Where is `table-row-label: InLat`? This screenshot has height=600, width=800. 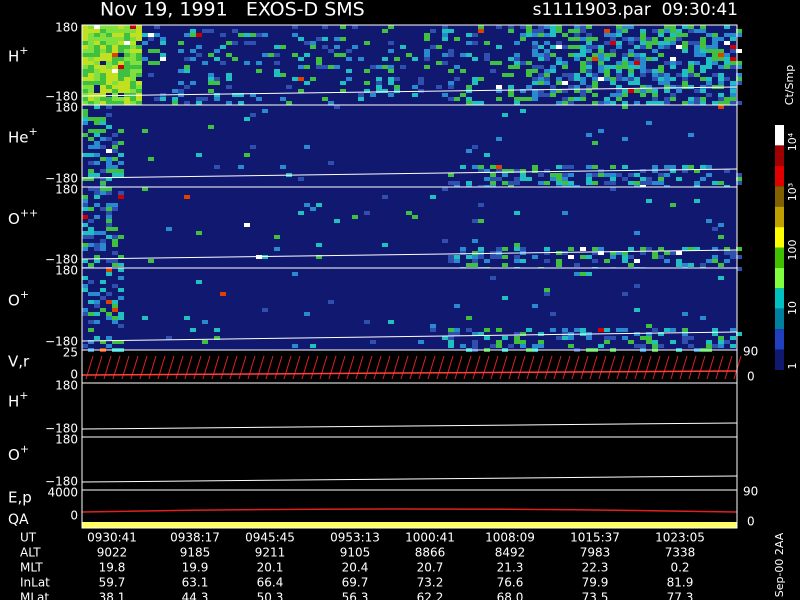 table-row-label: InLat is located at coordinates (35, 583).